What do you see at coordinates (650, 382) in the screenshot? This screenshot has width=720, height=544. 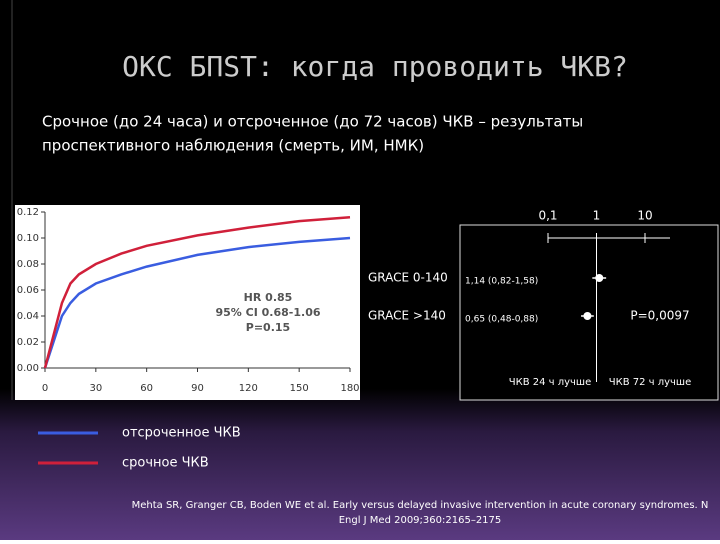 I see `x-label: ЧКВ 72 ч лучше` at bounding box center [650, 382].